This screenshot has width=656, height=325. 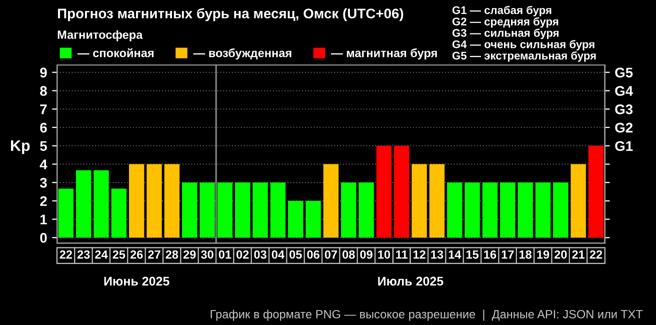 What do you see at coordinates (455, 254) in the screenshot?
I see `x-tick-label: 14` at bounding box center [455, 254].